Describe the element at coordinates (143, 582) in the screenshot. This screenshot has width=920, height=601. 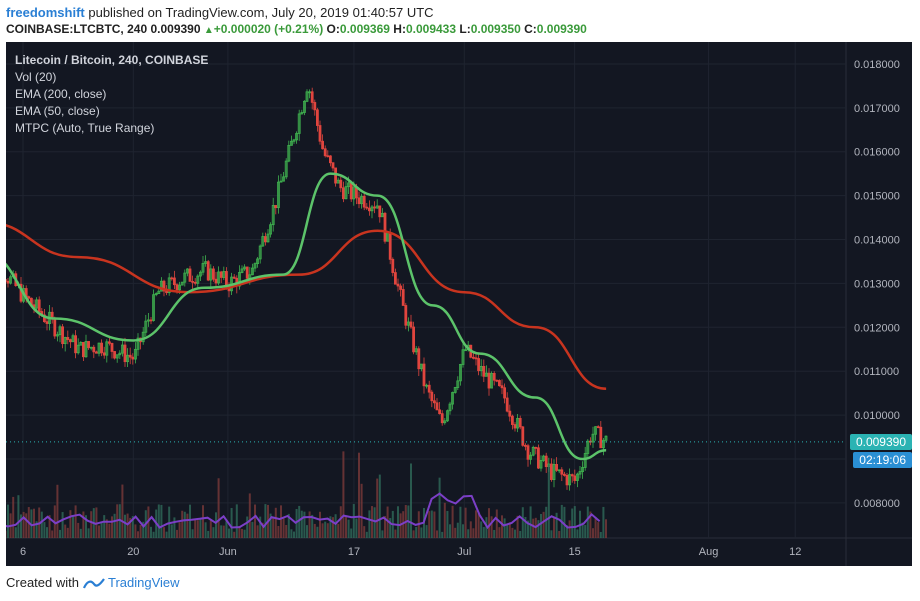
I see `tradingview-brand-link: TradingView` at that location.